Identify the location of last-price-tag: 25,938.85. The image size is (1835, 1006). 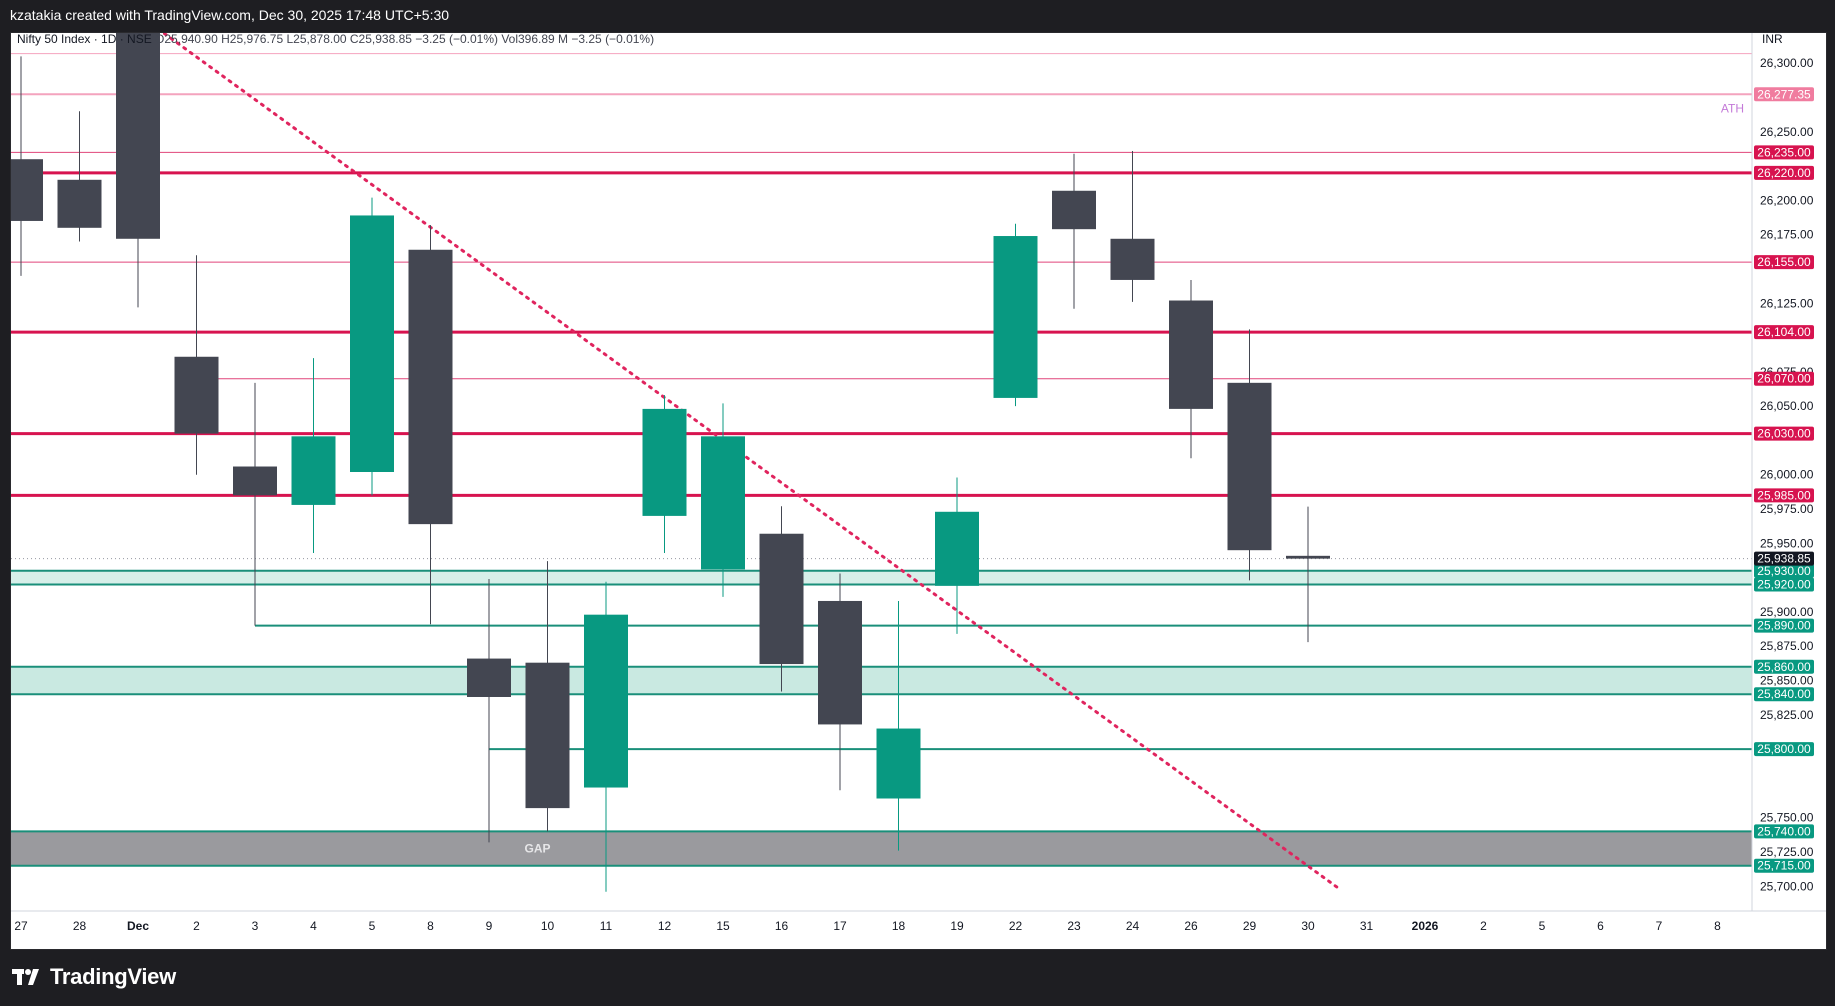
(1784, 559).